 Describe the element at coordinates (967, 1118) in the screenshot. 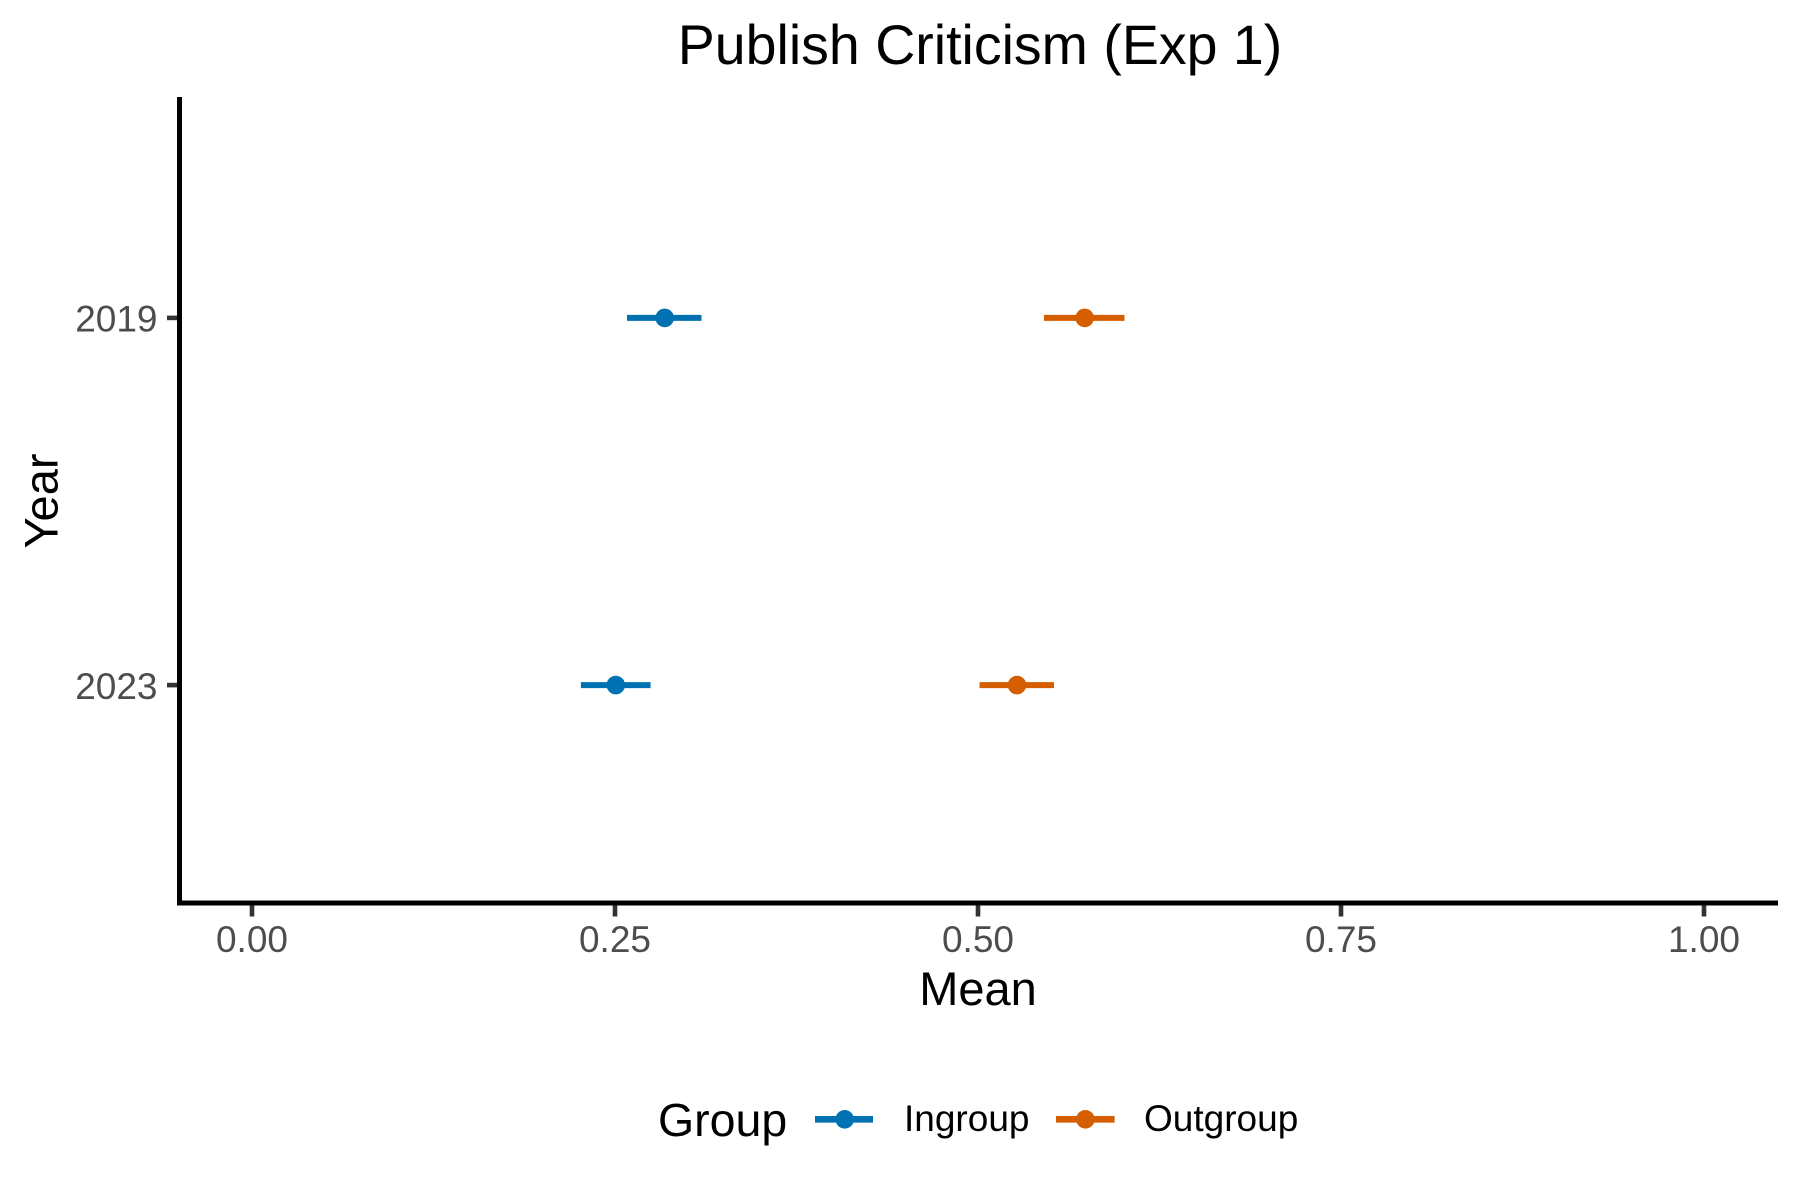

I see `svg-text: Ingroup` at that location.